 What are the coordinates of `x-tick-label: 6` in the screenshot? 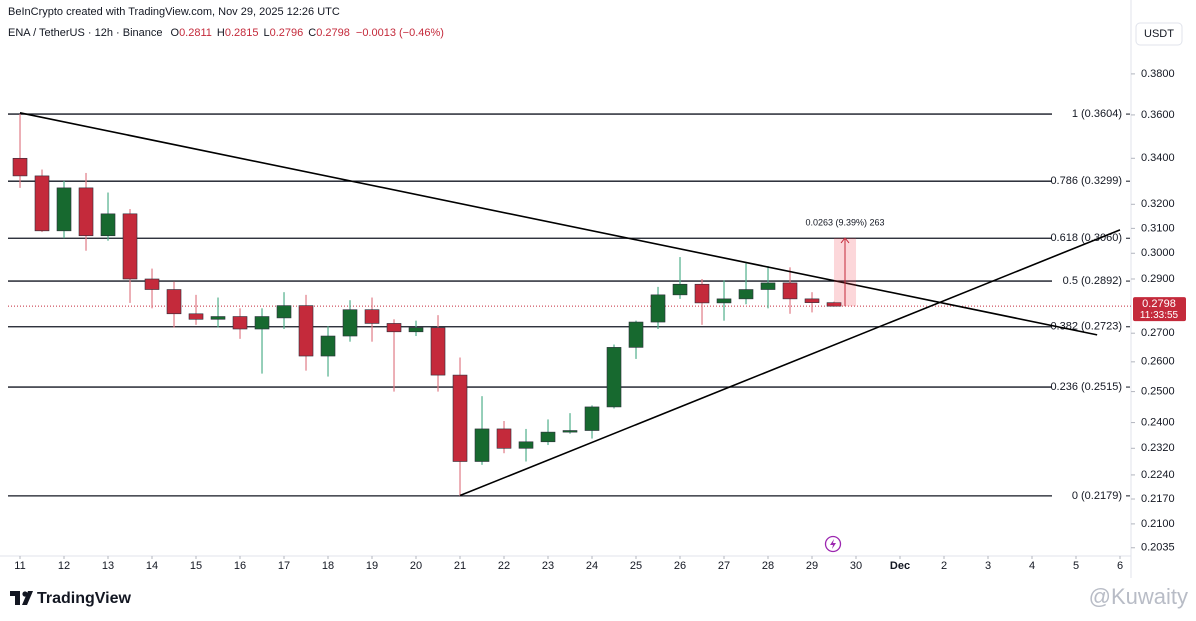 It's located at (1120, 566).